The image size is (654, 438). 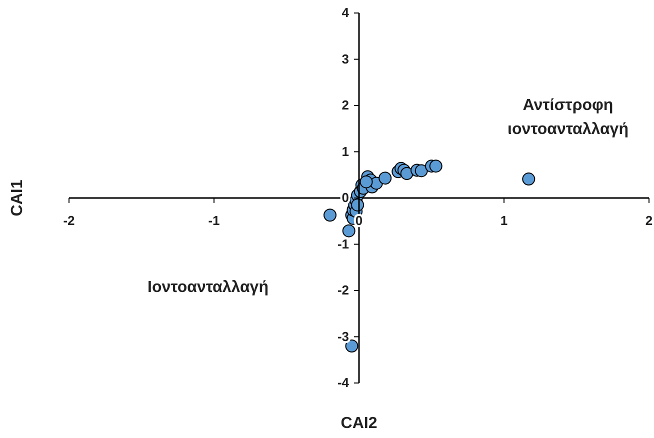 What do you see at coordinates (17, 198) in the screenshot?
I see `y-axis-title: CAI1` at bounding box center [17, 198].